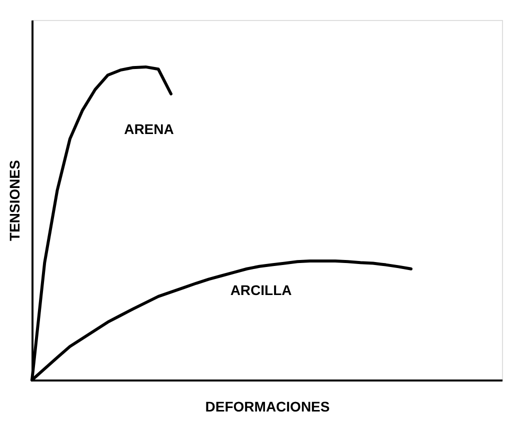 This screenshot has width=530, height=438. I want to click on x-axis-title: DEFORMACIONES, so click(267, 406).